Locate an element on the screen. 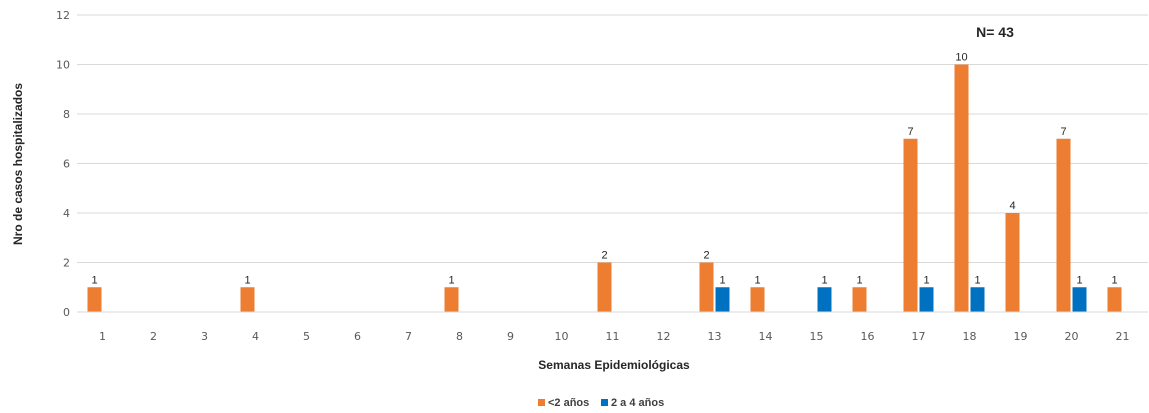 This screenshot has width=1149, height=413. x-axis-title: Semanas Epidemiológicas is located at coordinates (614, 365).